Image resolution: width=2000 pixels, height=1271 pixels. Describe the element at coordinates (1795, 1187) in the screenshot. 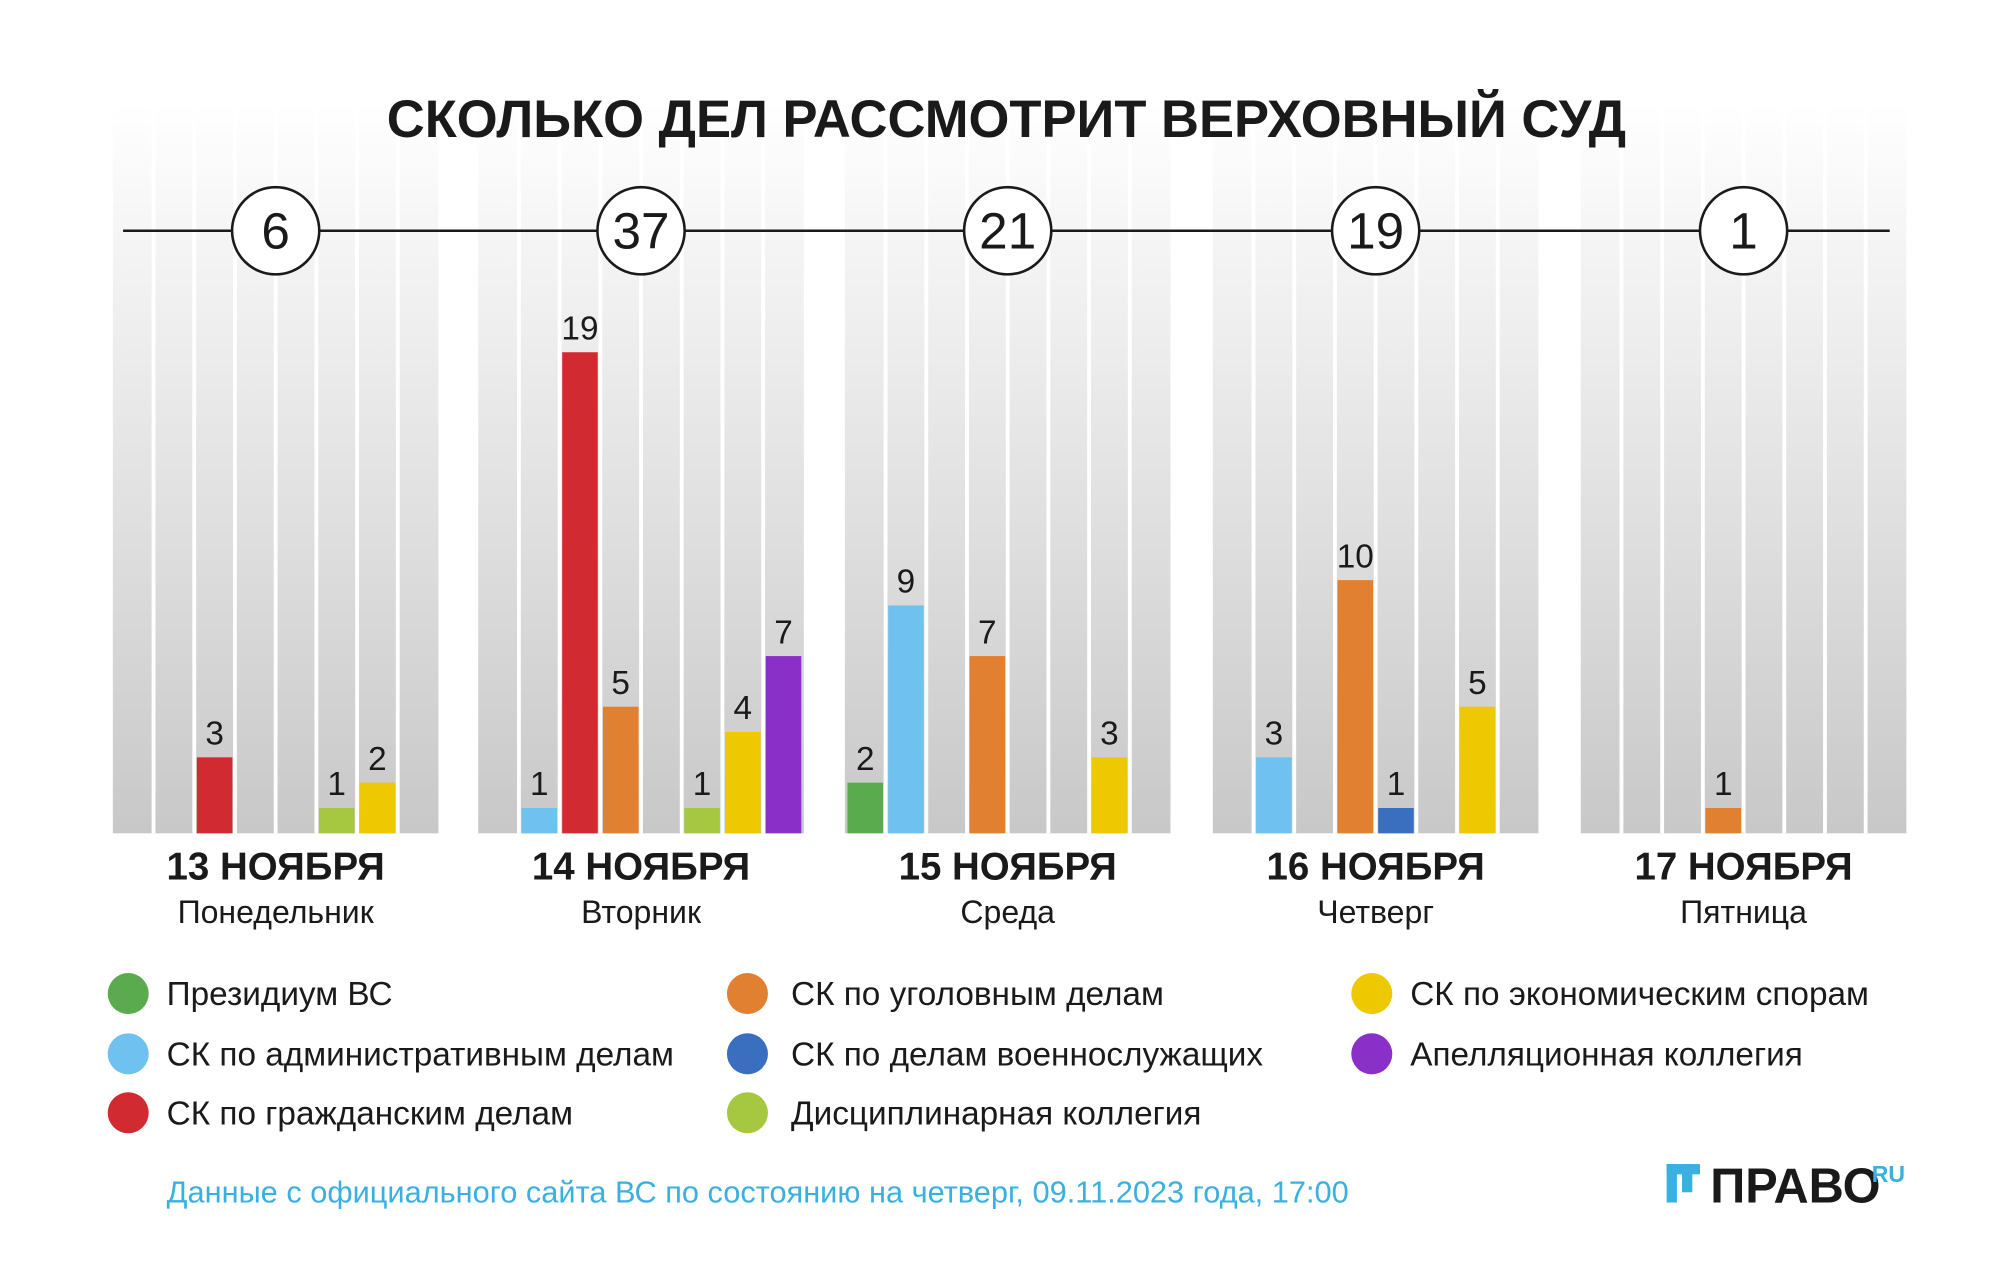

I see `logo-text: ПРАВО` at that location.